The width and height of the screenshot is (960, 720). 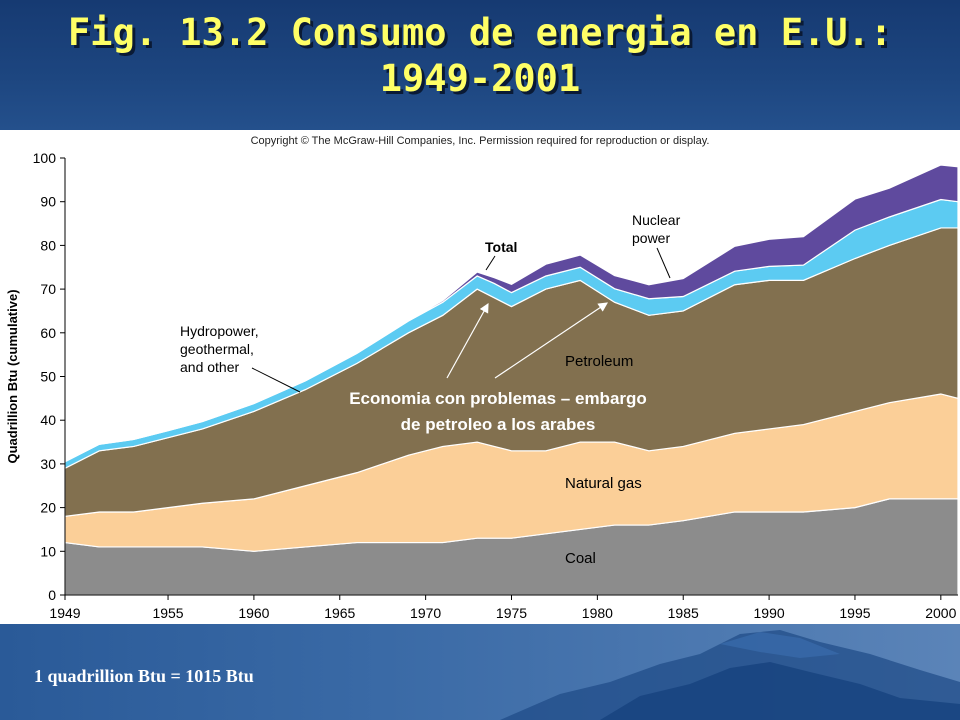 What do you see at coordinates (651, 238) in the screenshot?
I see `label-nuclear-2: power` at bounding box center [651, 238].